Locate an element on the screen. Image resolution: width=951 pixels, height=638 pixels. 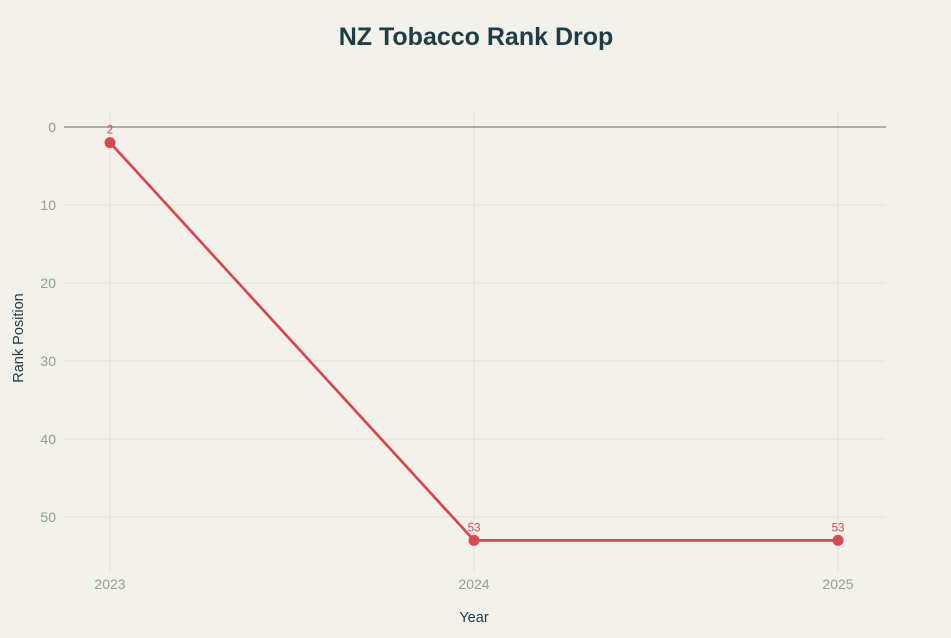
y-tick-label: 0 is located at coordinates (52, 127).